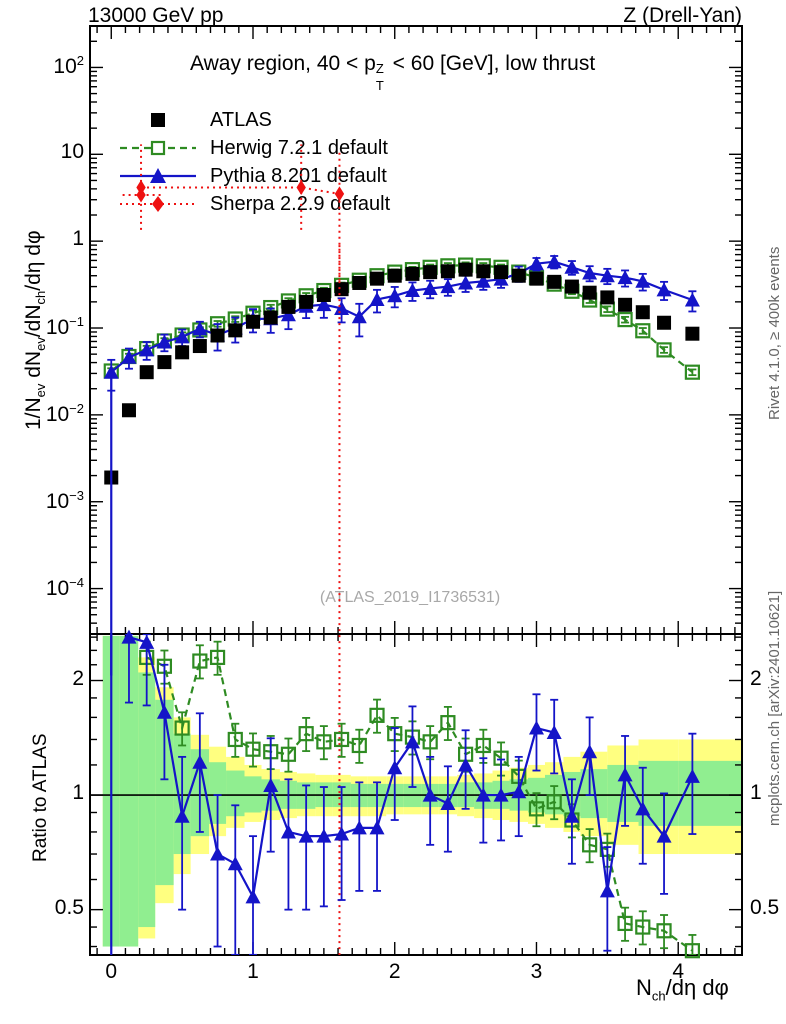 The width and height of the screenshot is (786, 1024). I want to click on plot-title-pre: Away region, 40 < p, so click(283, 63).